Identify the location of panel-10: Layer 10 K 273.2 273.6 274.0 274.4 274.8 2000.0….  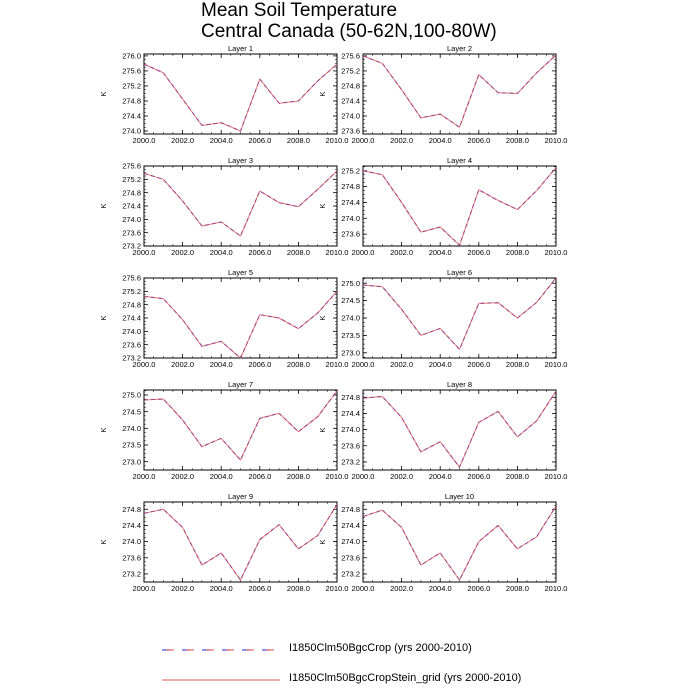
(442, 542).